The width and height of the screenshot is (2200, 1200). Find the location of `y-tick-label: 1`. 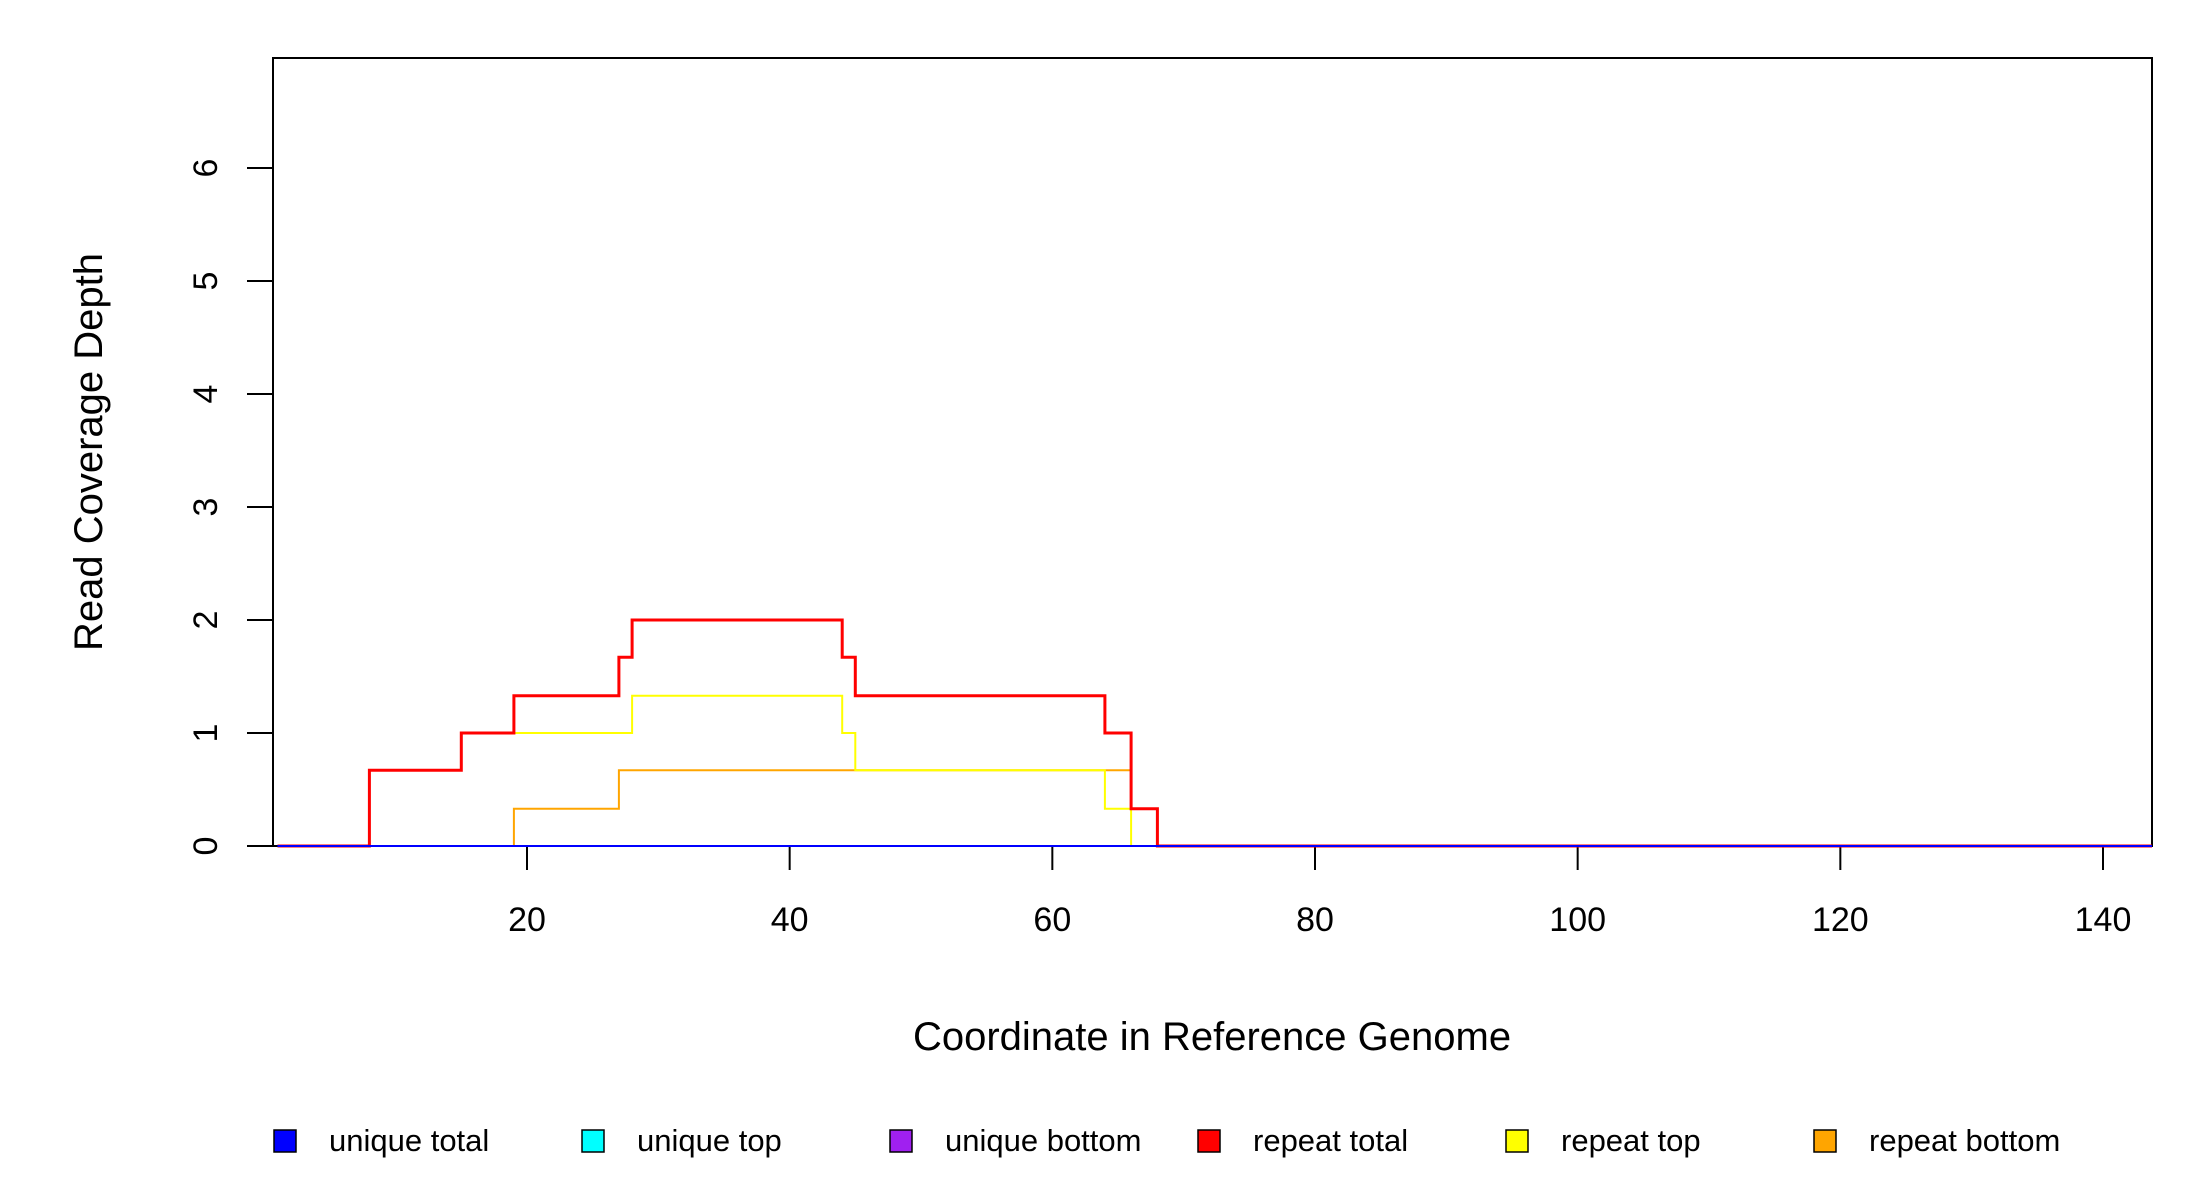

y-tick-label: 1 is located at coordinates (206, 733).